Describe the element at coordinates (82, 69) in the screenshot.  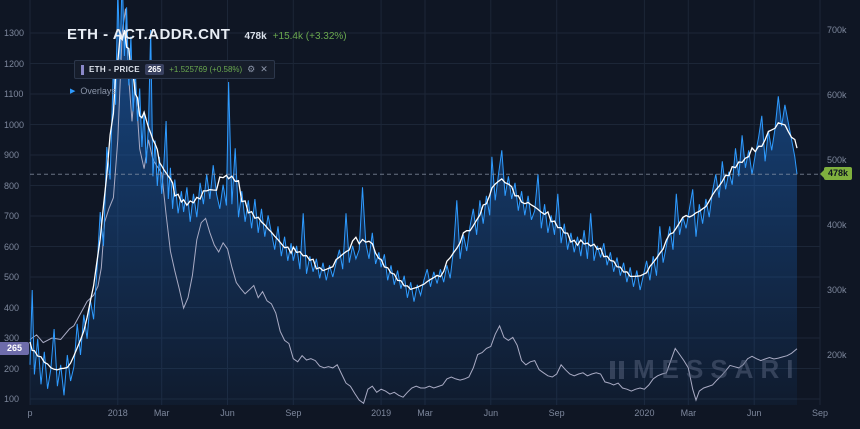
I see `series-color-chip` at that location.